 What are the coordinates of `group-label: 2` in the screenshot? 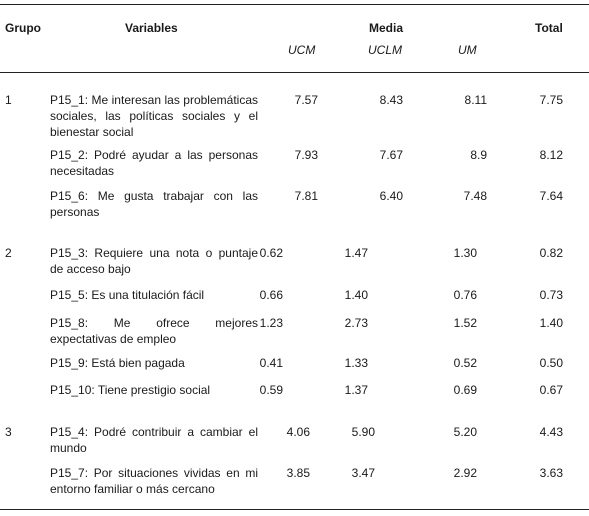 It's located at (8, 253).